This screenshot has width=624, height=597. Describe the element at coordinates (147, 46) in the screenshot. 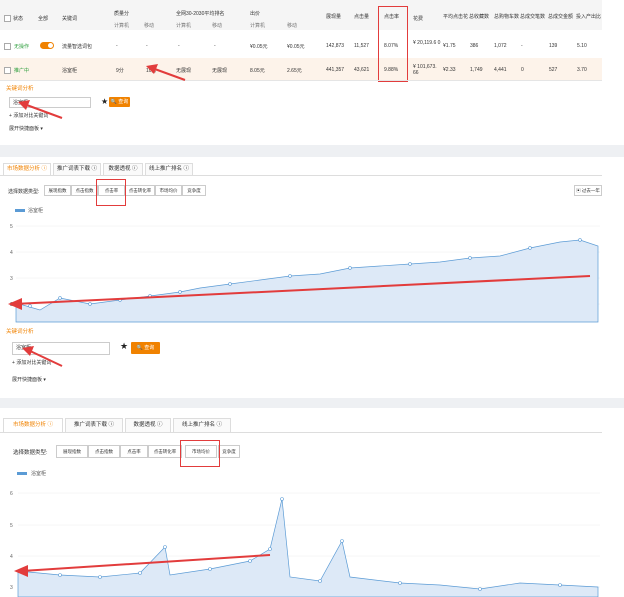

I see `row-quality-mob: -` at that location.